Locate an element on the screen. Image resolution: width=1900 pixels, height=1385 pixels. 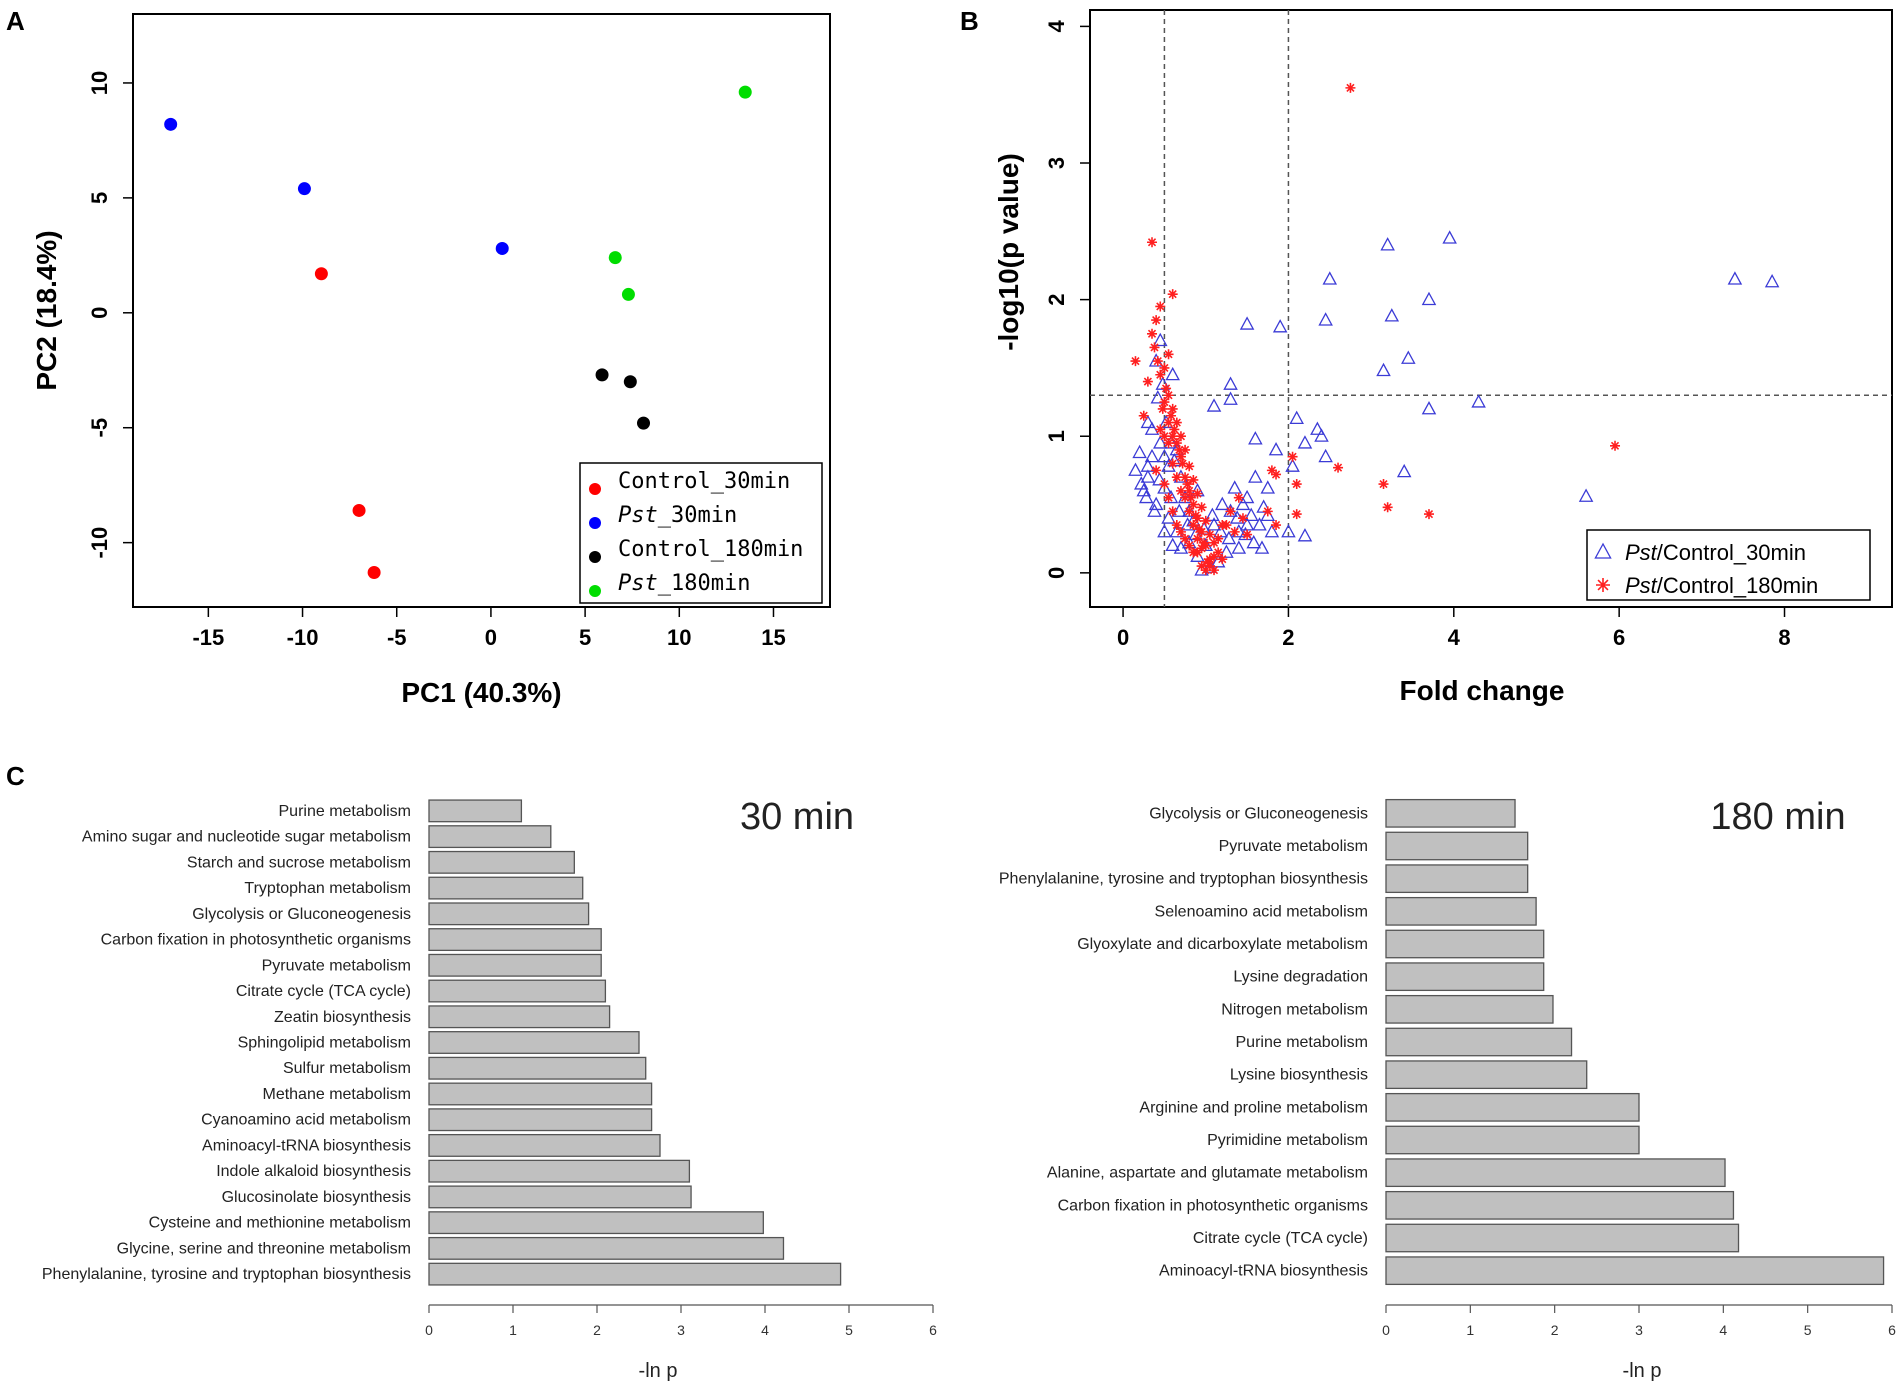
legend-label-pst-control-30min: Pst/Control_30min is located at coordinates (1715, 552).